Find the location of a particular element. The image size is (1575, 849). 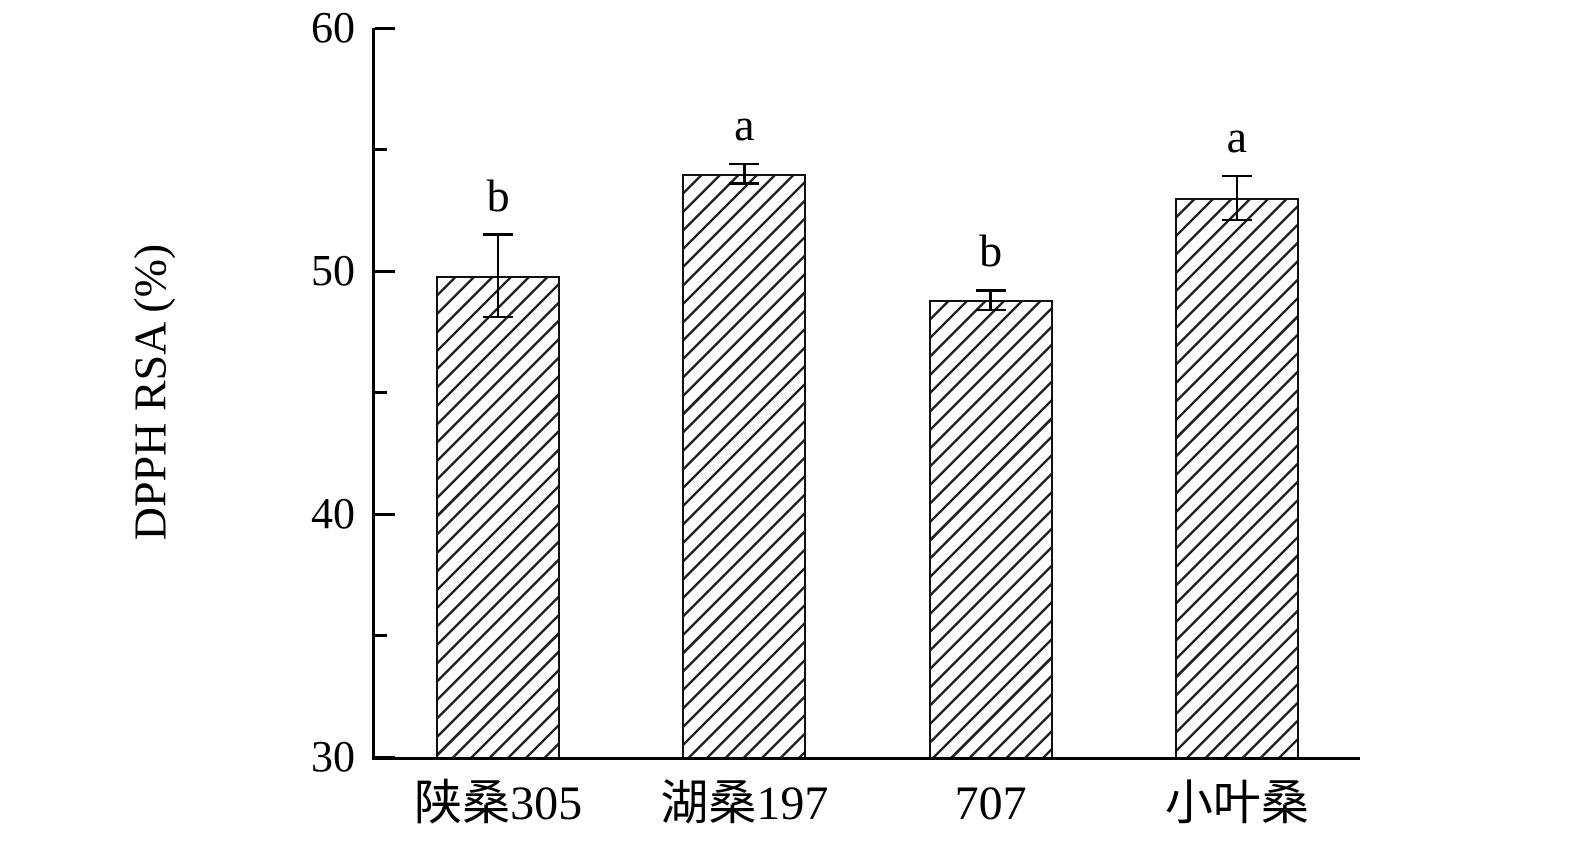

y-tick-label: 60 is located at coordinates (333, 27).